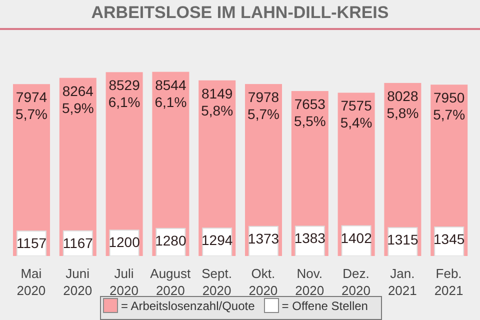 The image size is (480, 320). Describe the element at coordinates (217, 282) in the screenshot. I see `x-tick-label: Sept. 2020` at that location.